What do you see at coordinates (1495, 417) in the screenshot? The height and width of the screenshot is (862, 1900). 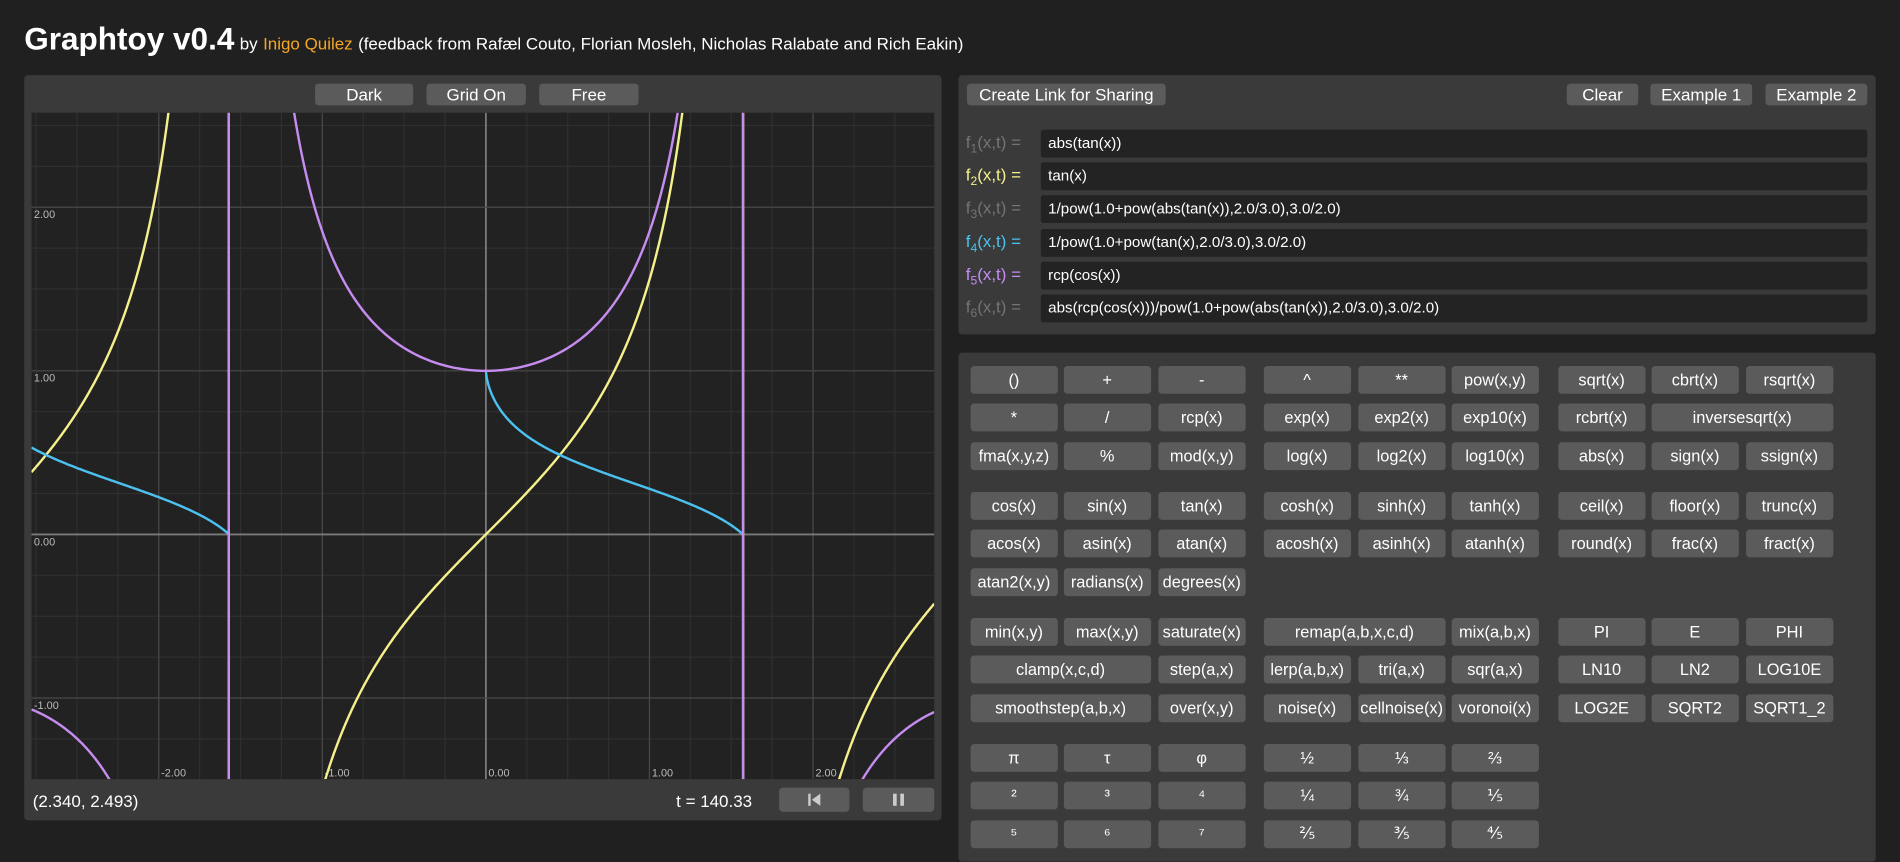 I see `keypad-button: exp10(x)` at bounding box center [1495, 417].